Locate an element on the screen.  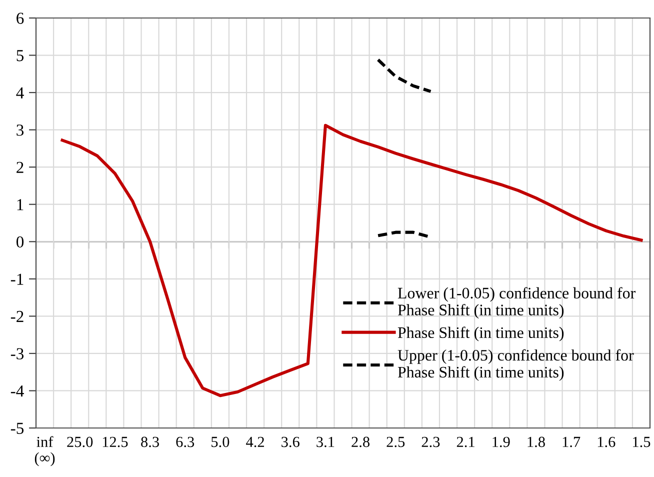
x-tick-label: 25.0 is located at coordinates (80, 442).